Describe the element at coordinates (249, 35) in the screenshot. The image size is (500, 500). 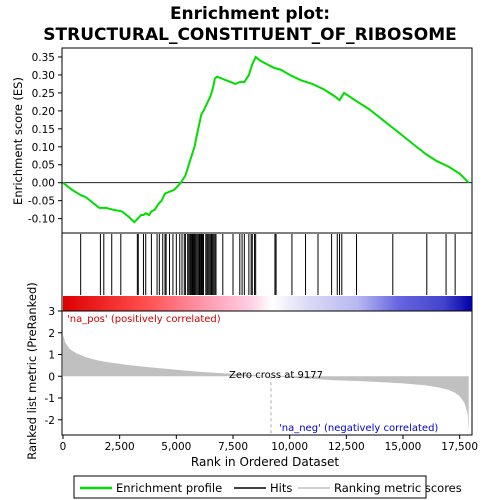
I see `chart-title-line-2: STRUCTURAL_CONSTITUENT_OF_RIBOSOME` at that location.